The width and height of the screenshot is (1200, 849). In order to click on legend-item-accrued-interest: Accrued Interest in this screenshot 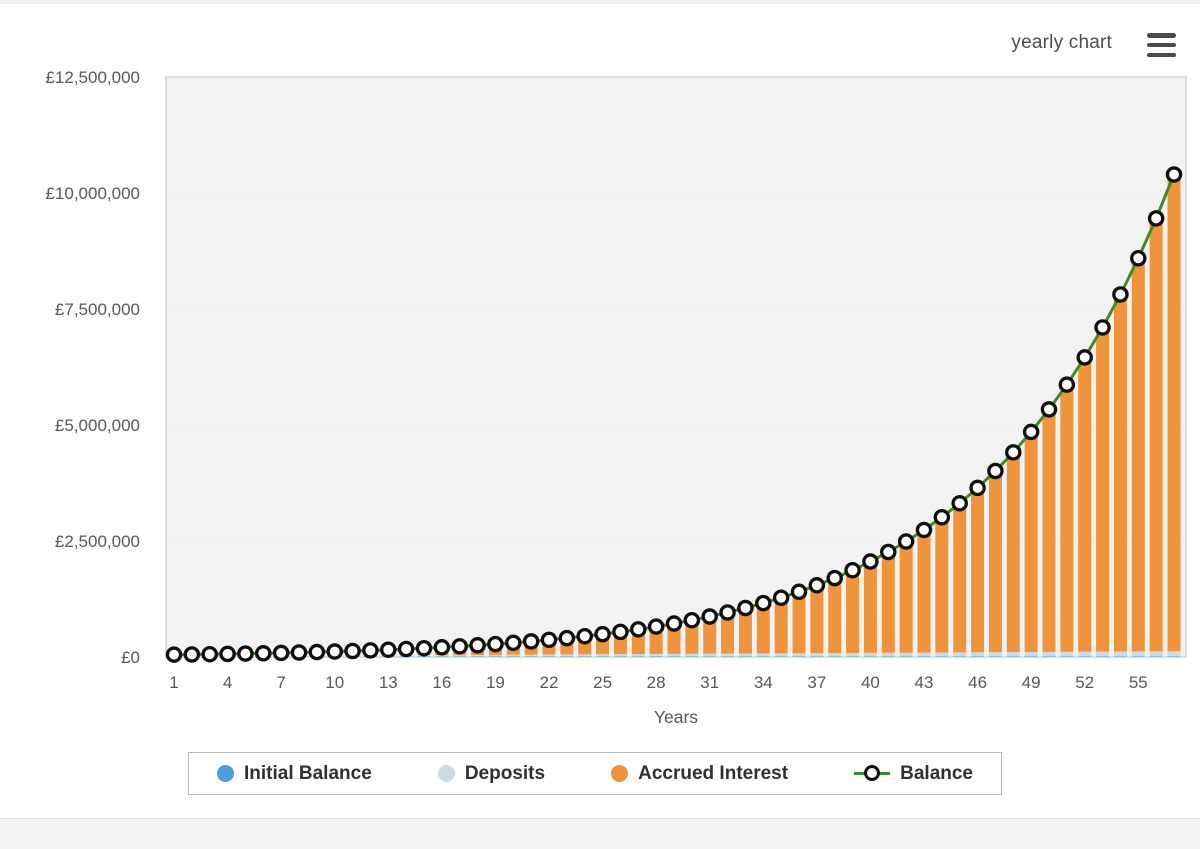, I will do `click(699, 774)`.